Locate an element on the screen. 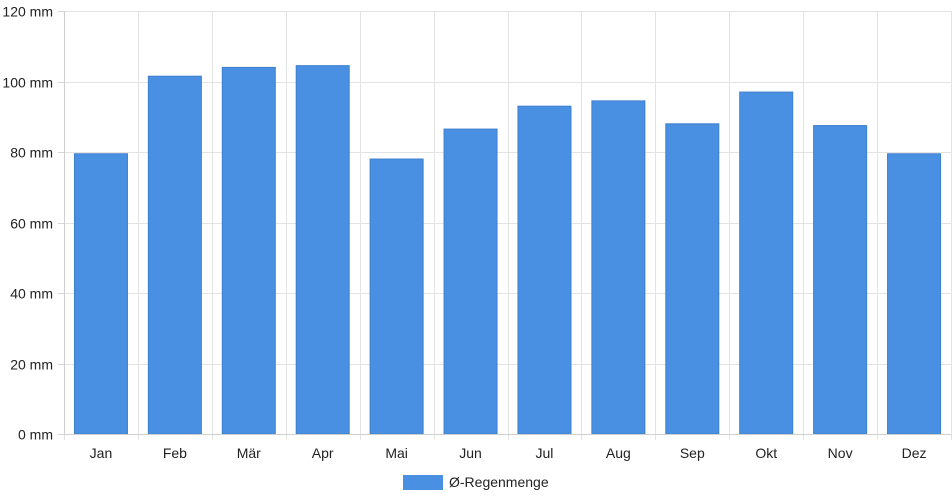  bar-okt is located at coordinates (766, 263).